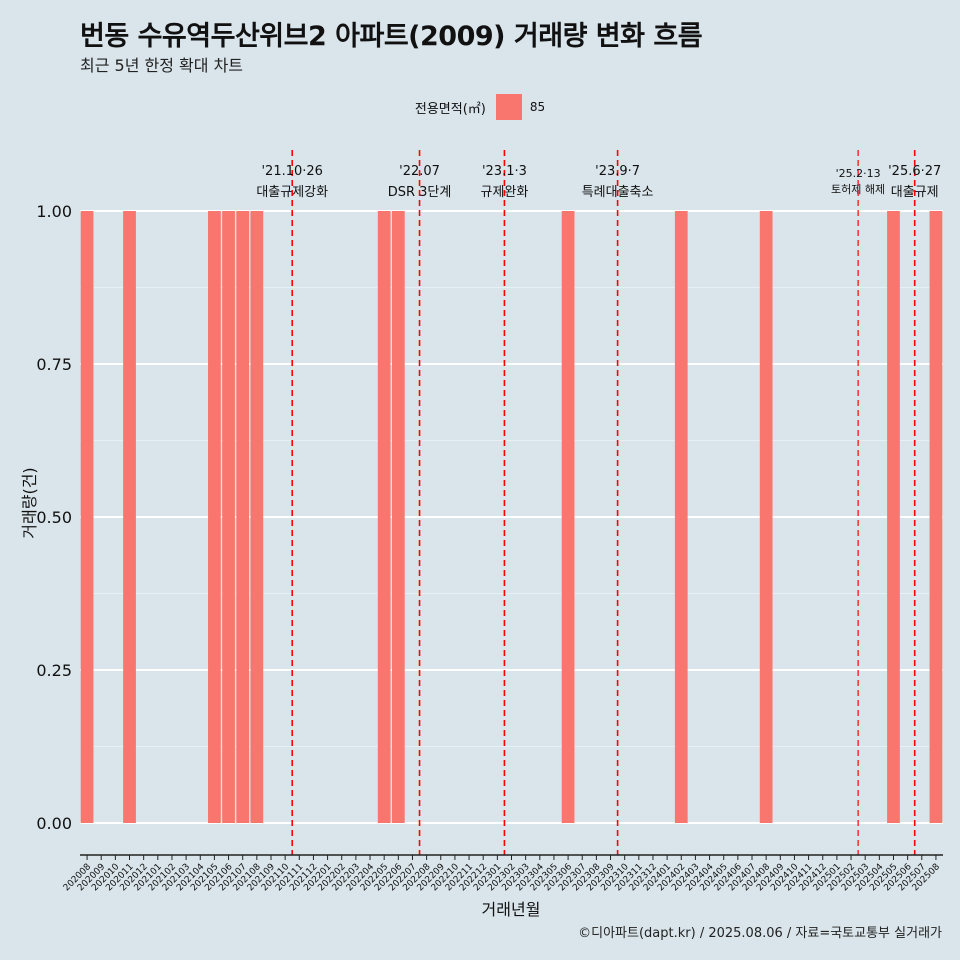  What do you see at coordinates (858, 189) in the screenshot?
I see `event-label: 토허제 해제` at bounding box center [858, 189].